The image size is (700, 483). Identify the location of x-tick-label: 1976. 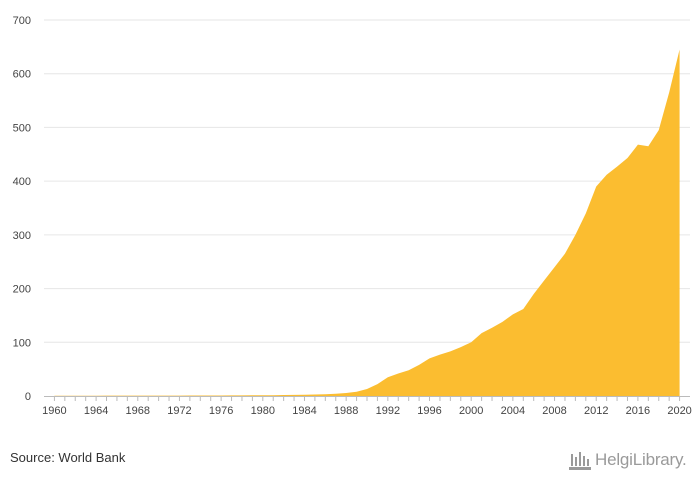
(221, 411).